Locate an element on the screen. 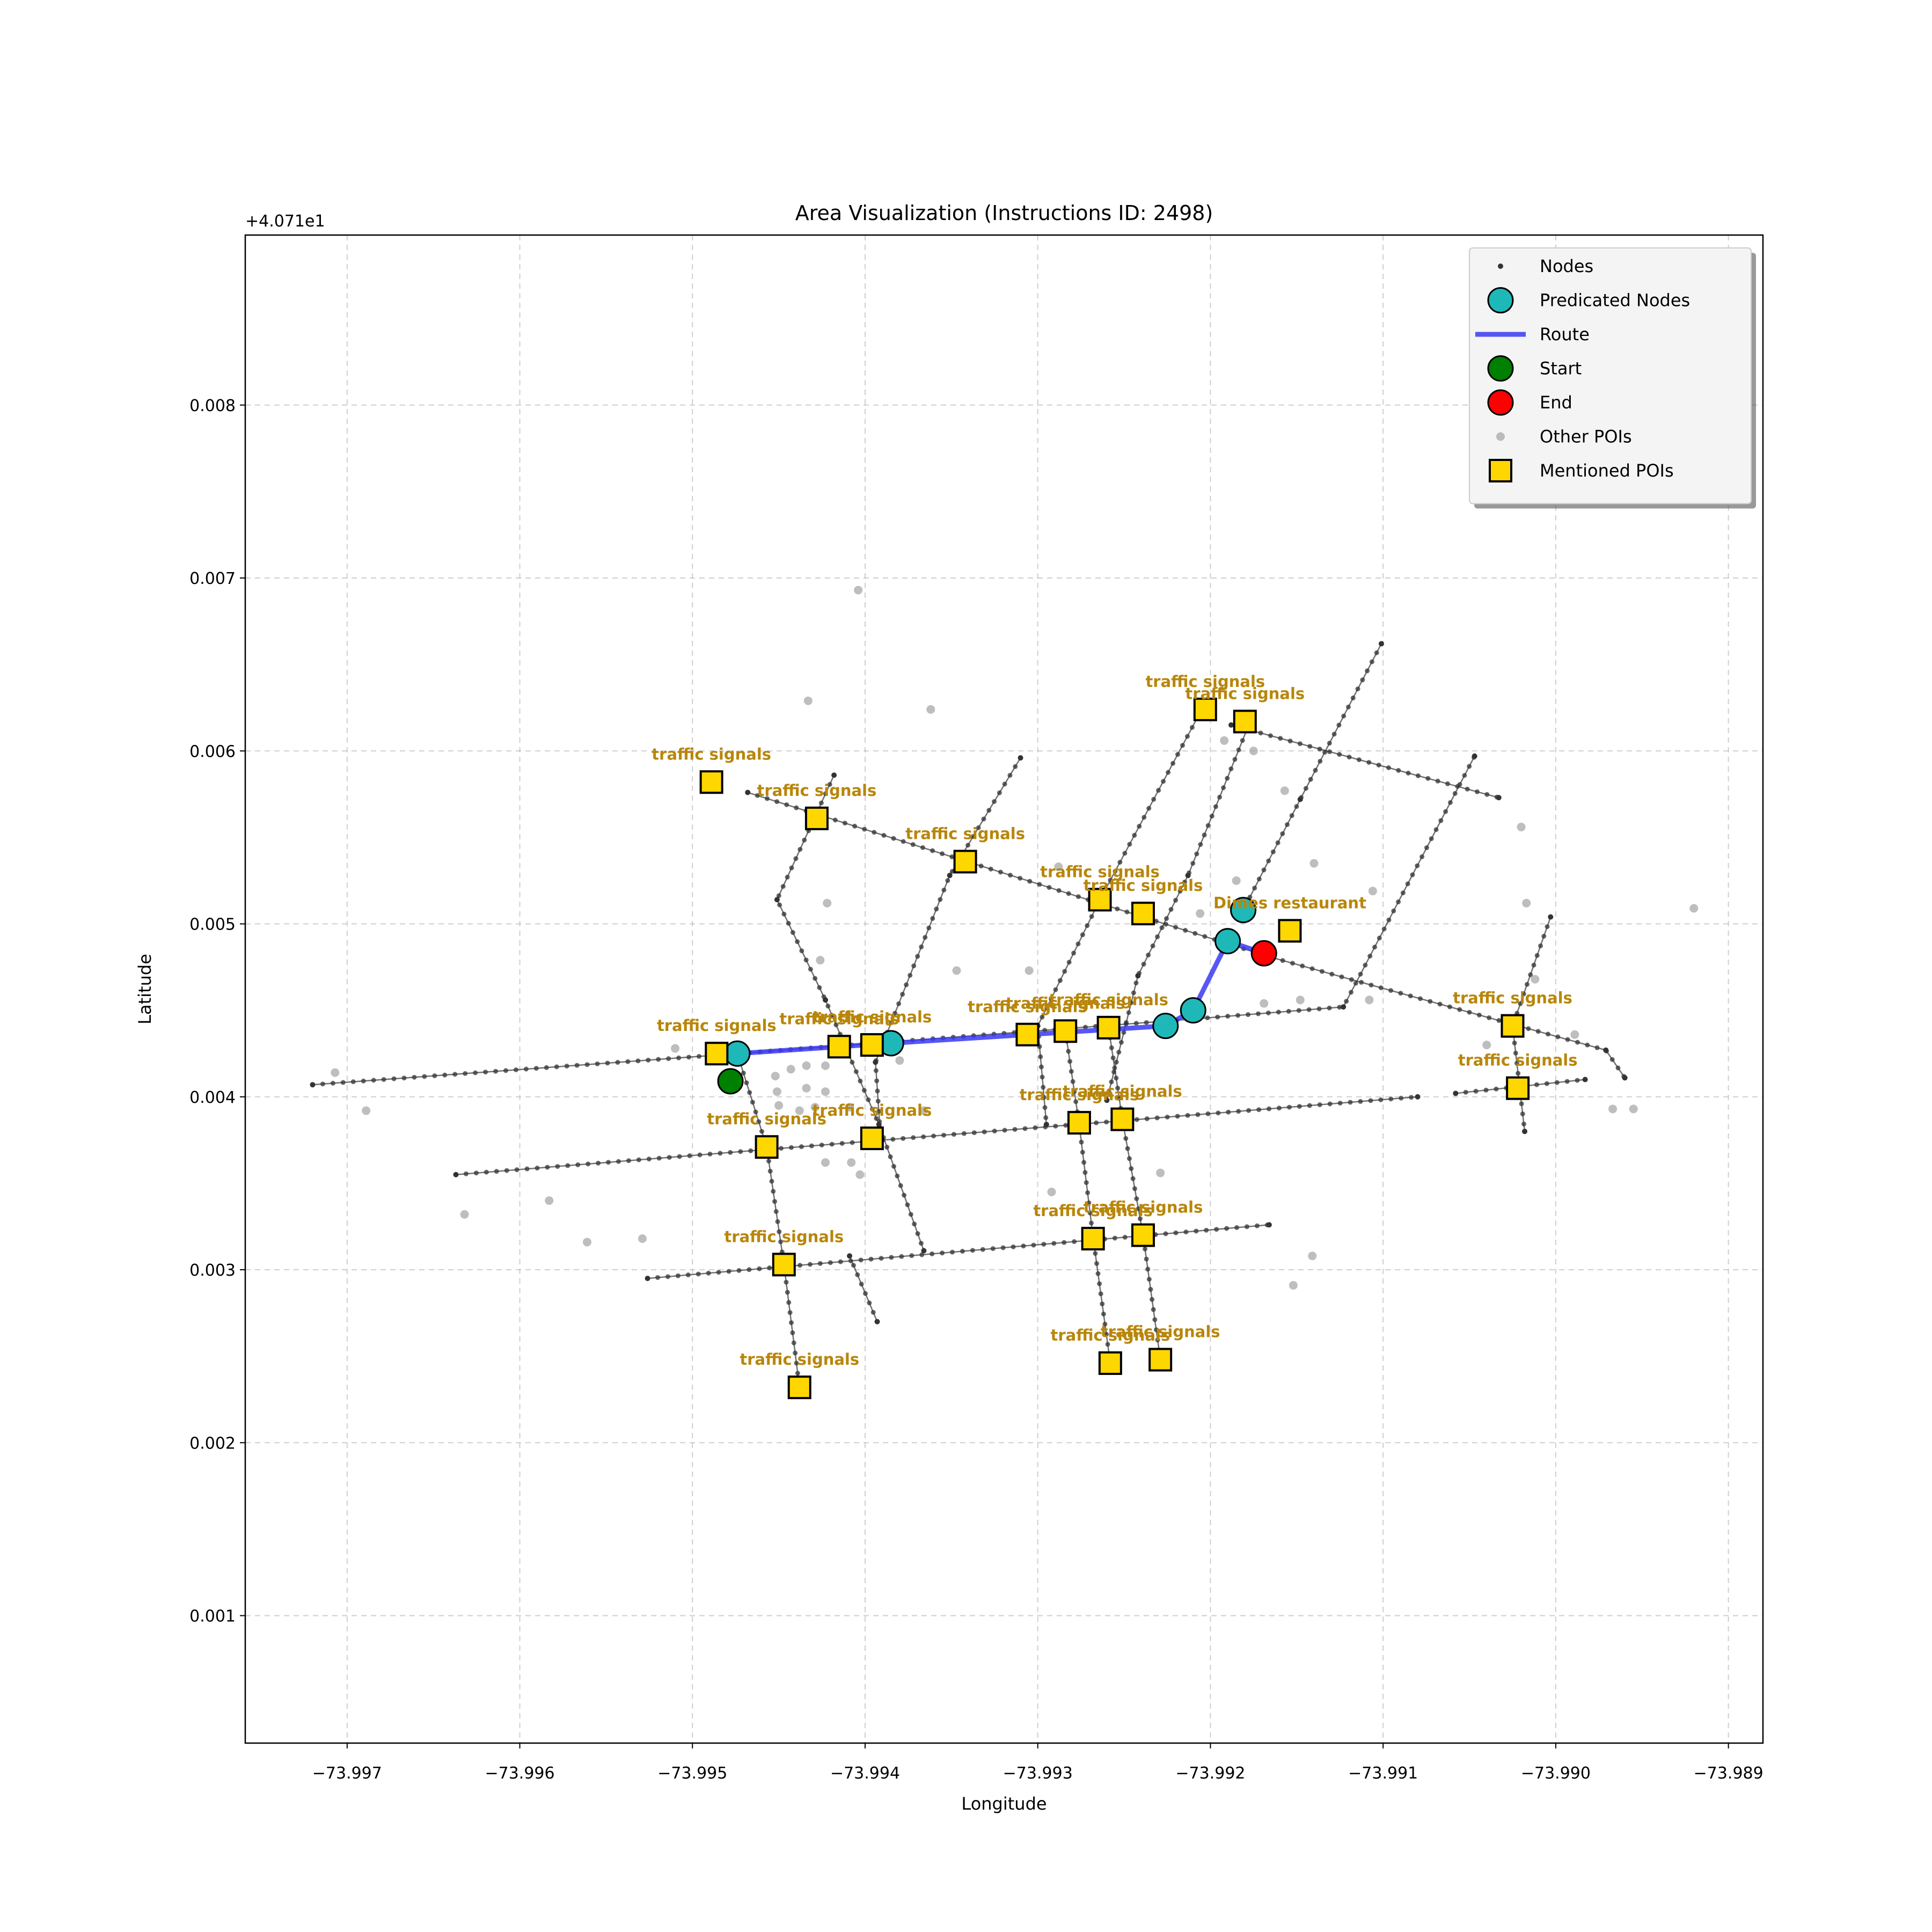  x-tick-label: −73.990 is located at coordinates (1556, 1773).